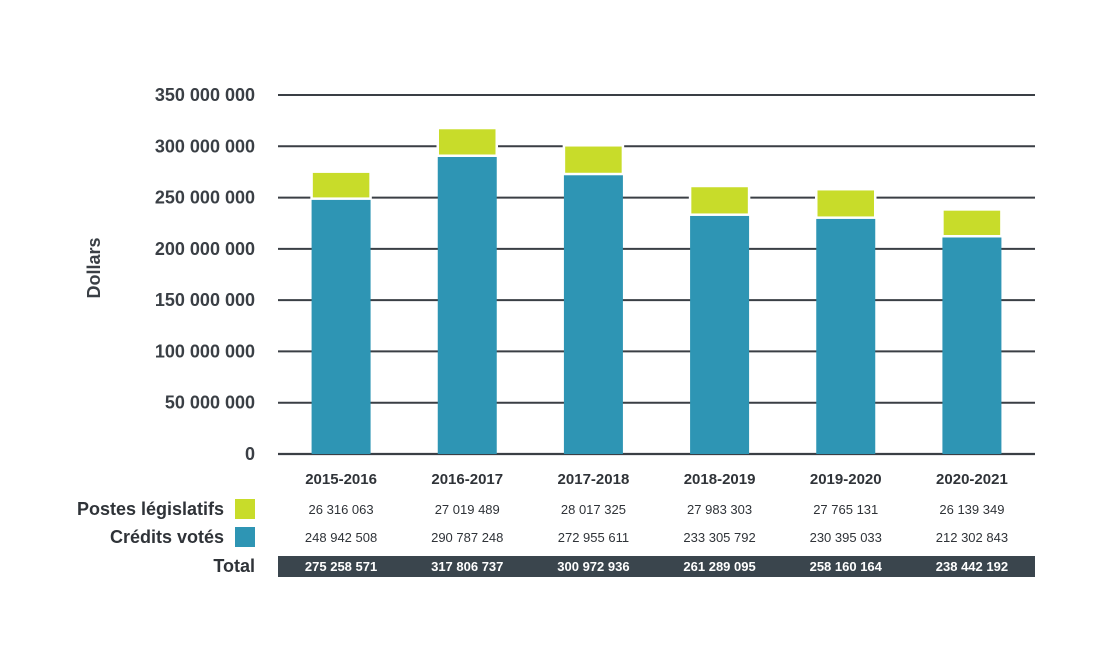  I want to click on table-cell: 290 787 248, so click(467, 537).